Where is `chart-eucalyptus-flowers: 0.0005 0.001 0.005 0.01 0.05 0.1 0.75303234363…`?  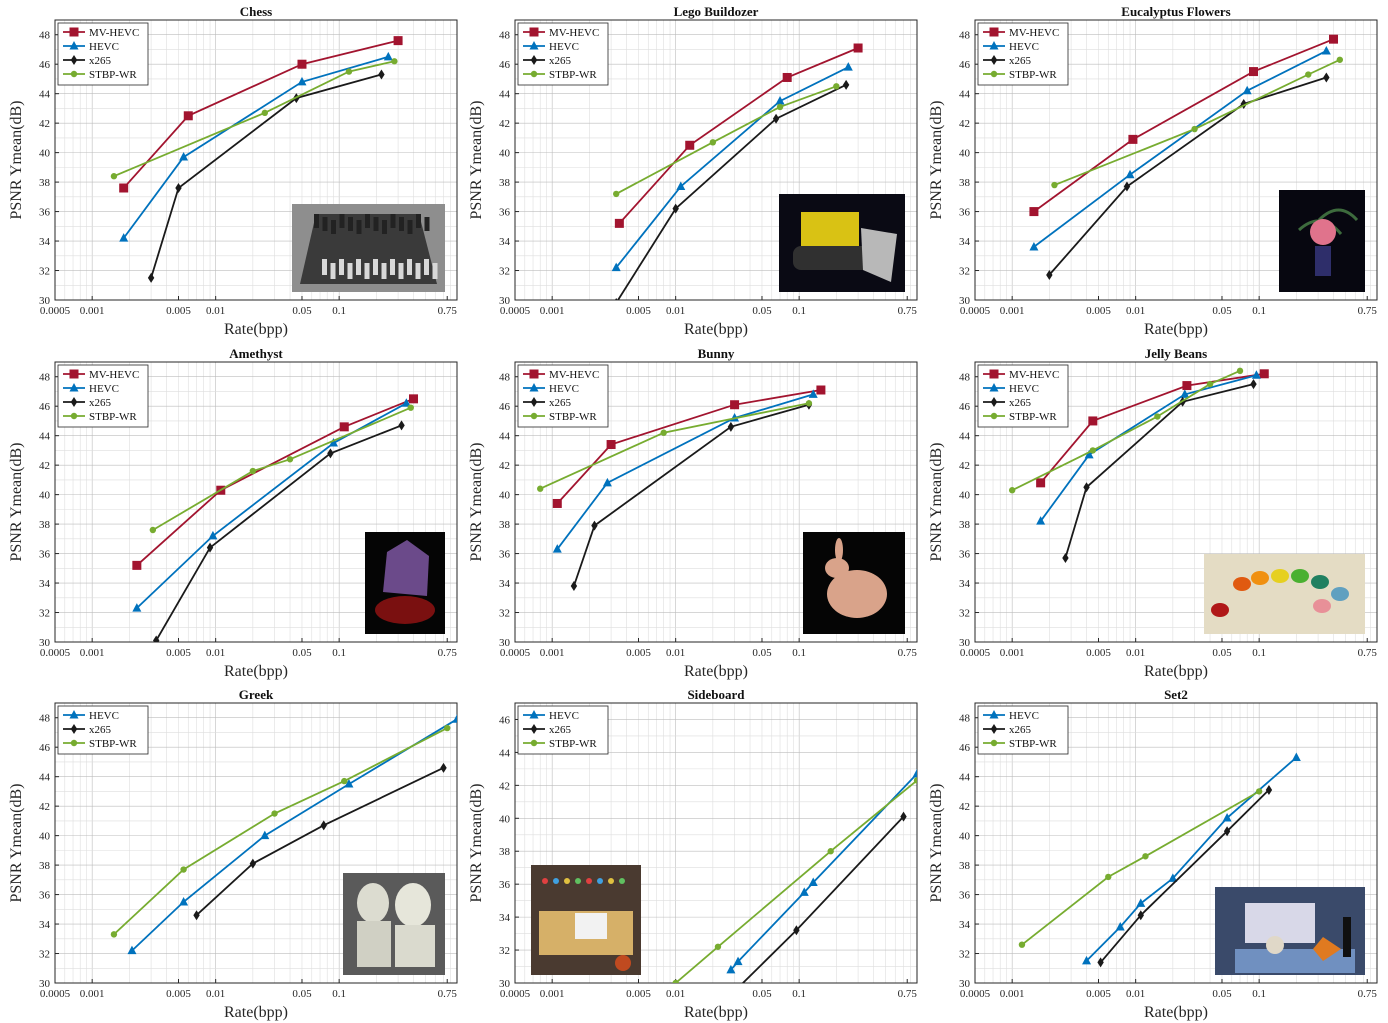 chart-eucalyptus-flowers: 0.0005 0.001 0.005 0.01 0.05 0.1 0.75303234363… is located at coordinates (1152, 171).